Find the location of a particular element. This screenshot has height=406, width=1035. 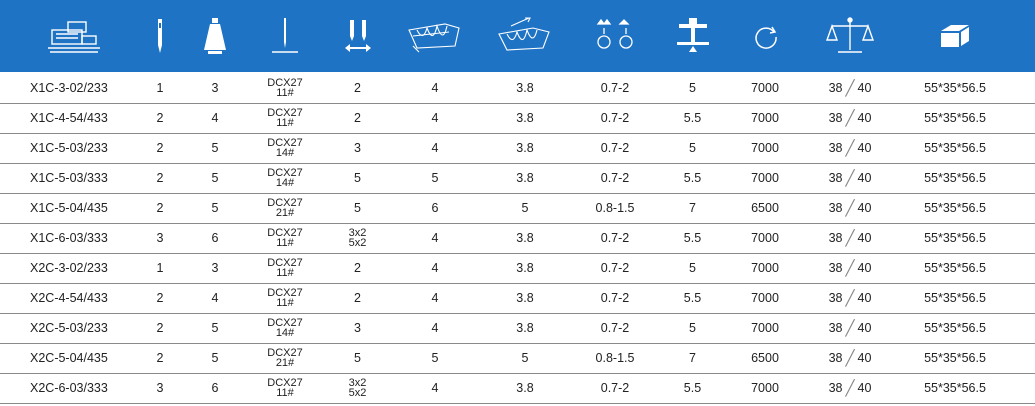

model-cell: X1C-4-54/433 is located at coordinates (69, 118).